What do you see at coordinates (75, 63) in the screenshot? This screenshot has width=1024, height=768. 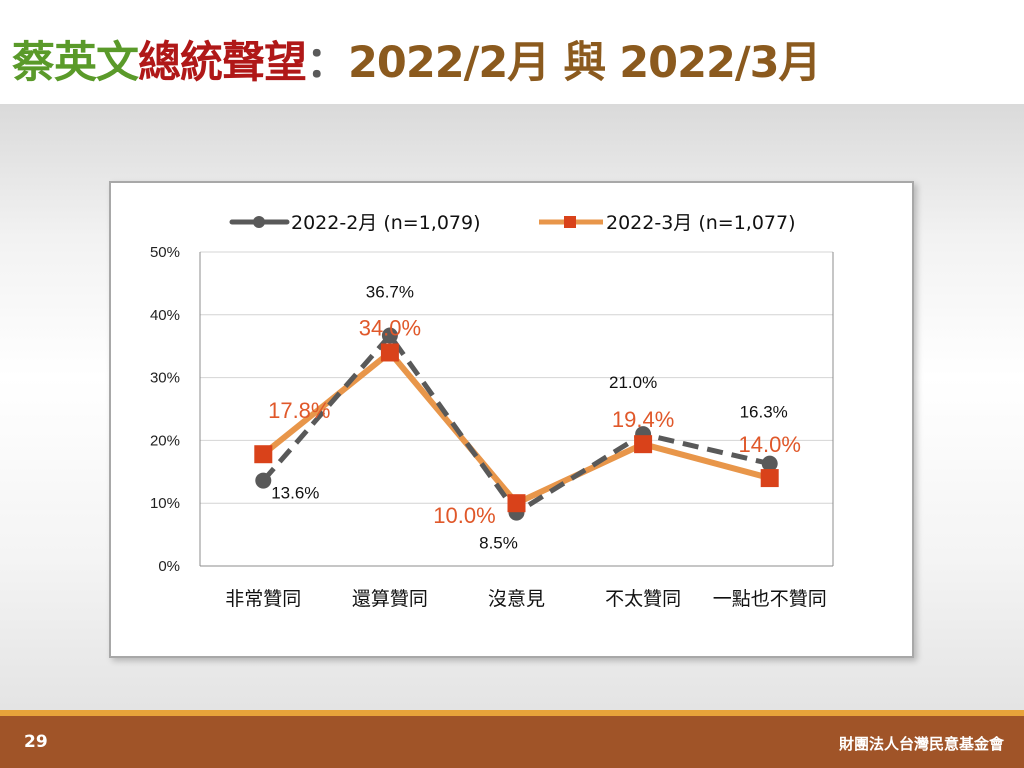 I see `title-name: 蔡英文` at bounding box center [75, 63].